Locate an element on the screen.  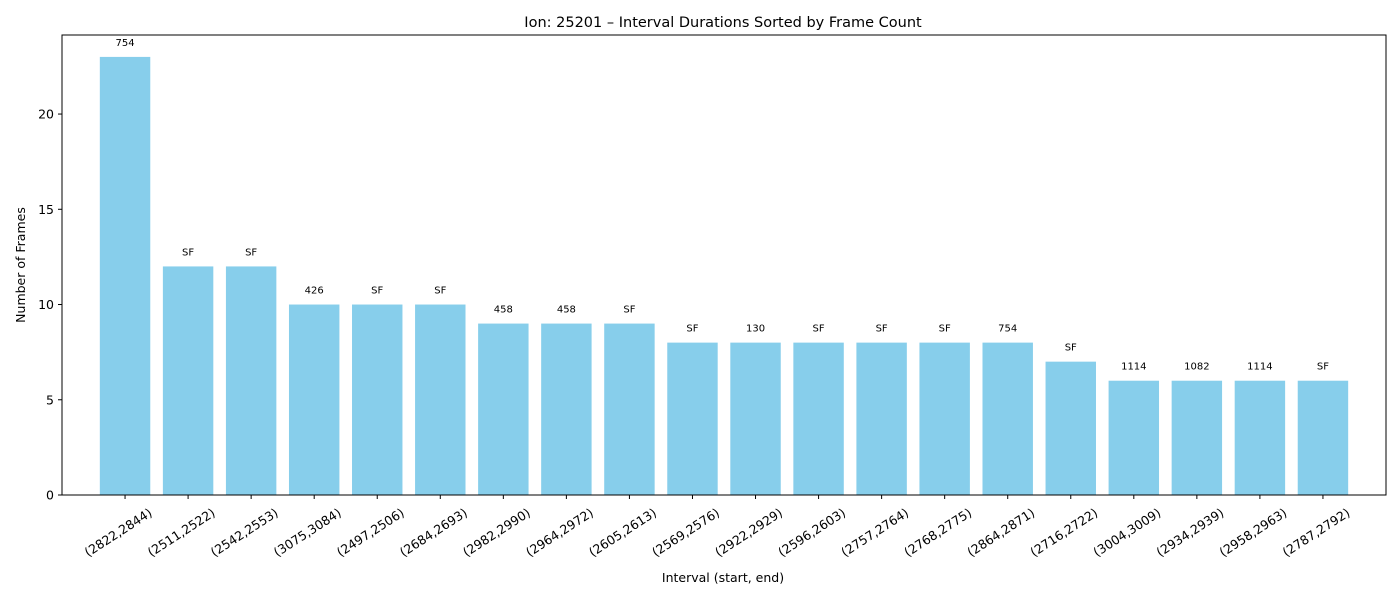
x-tick-label: (2768,2775) is located at coordinates (937, 532).